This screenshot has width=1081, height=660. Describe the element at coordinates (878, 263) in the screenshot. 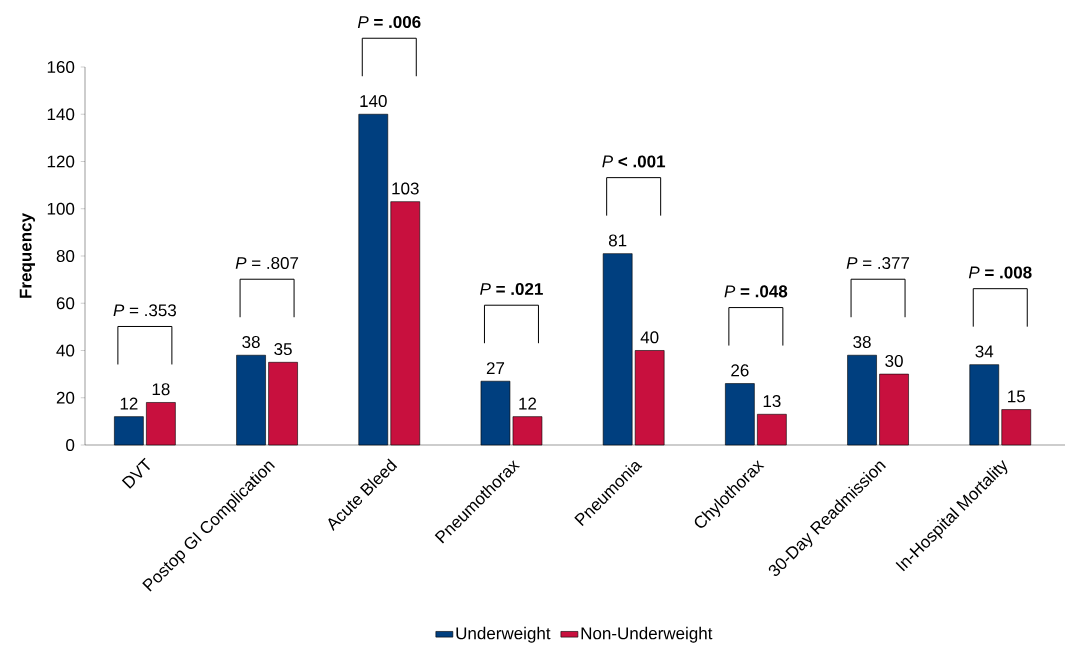

I see `annotation: P = .377` at that location.